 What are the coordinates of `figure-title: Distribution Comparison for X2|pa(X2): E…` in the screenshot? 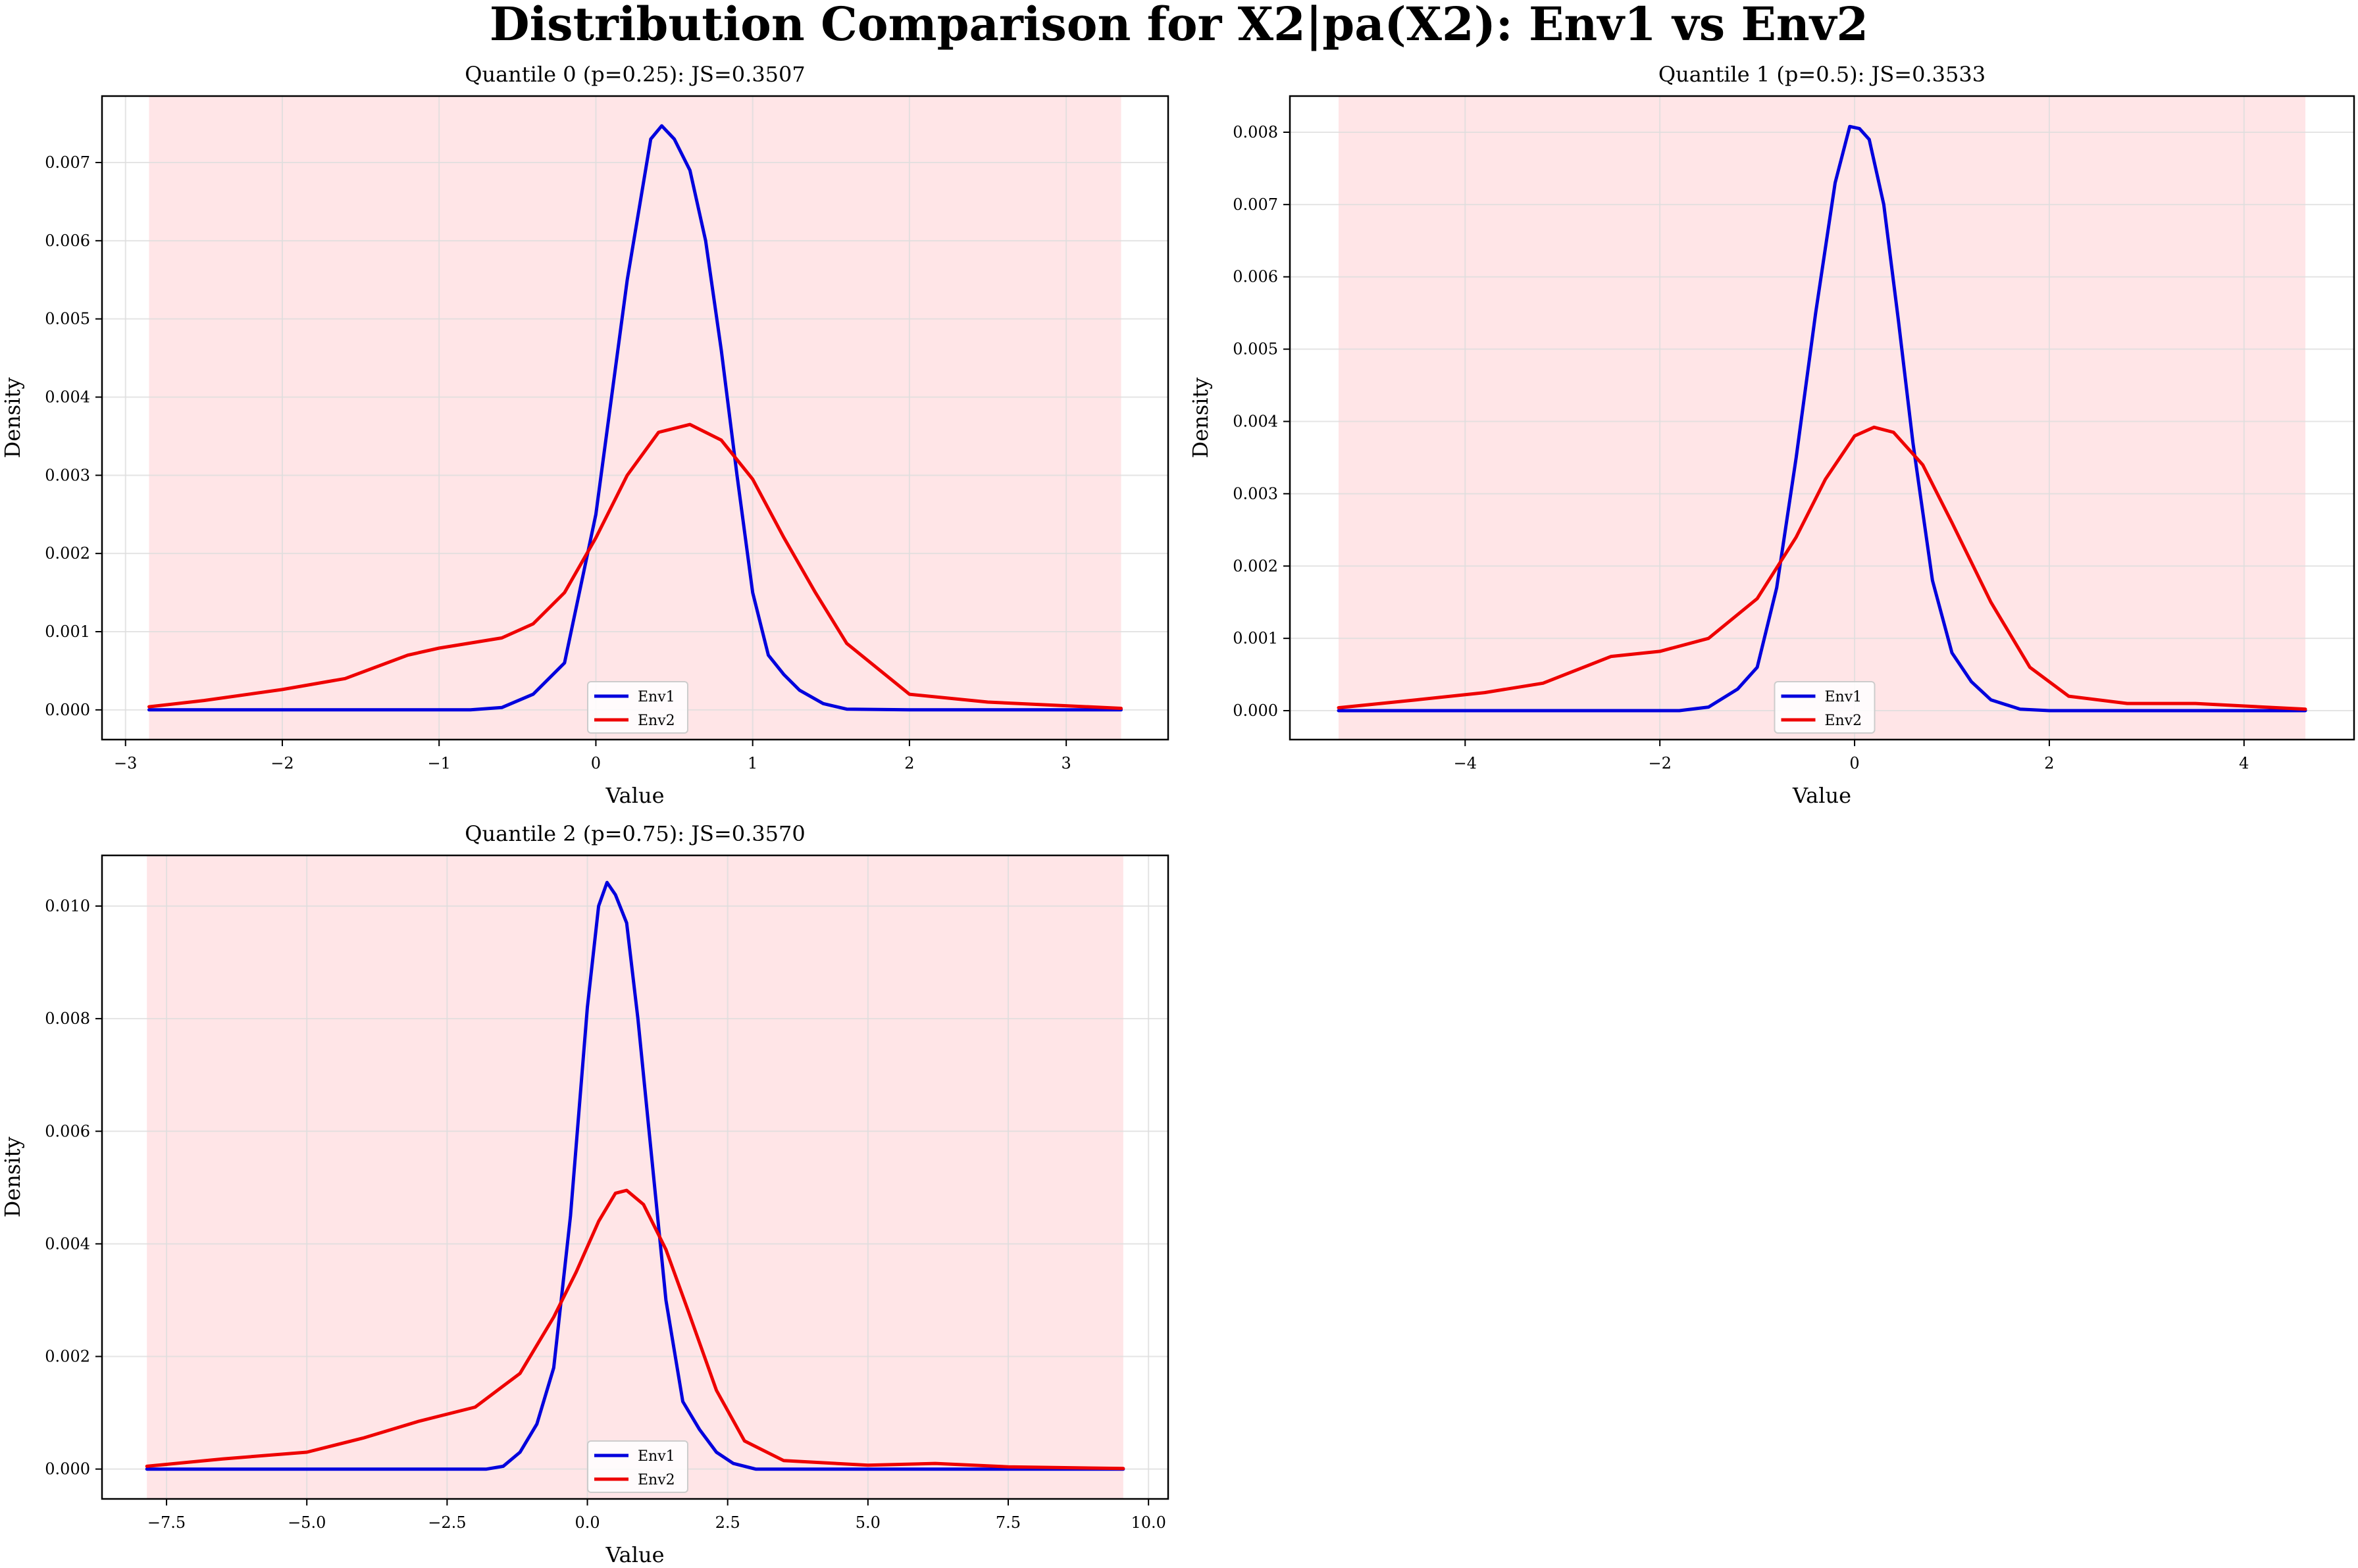 It's located at (1179, 25).